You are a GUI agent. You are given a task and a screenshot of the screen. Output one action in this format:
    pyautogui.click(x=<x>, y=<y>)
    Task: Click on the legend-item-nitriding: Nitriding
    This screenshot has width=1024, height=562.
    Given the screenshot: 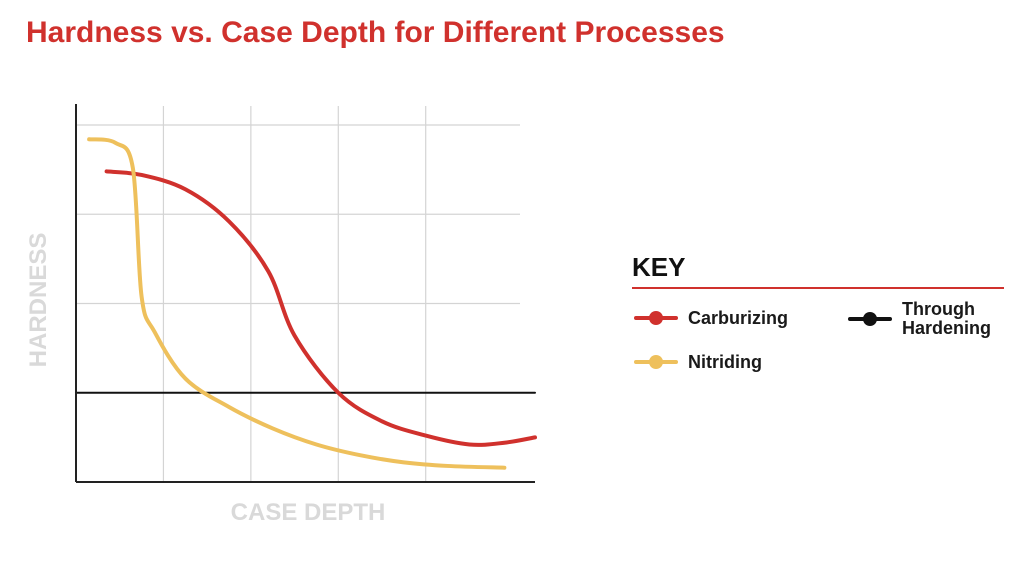 What is the action you would take?
    pyautogui.click(x=698, y=362)
    